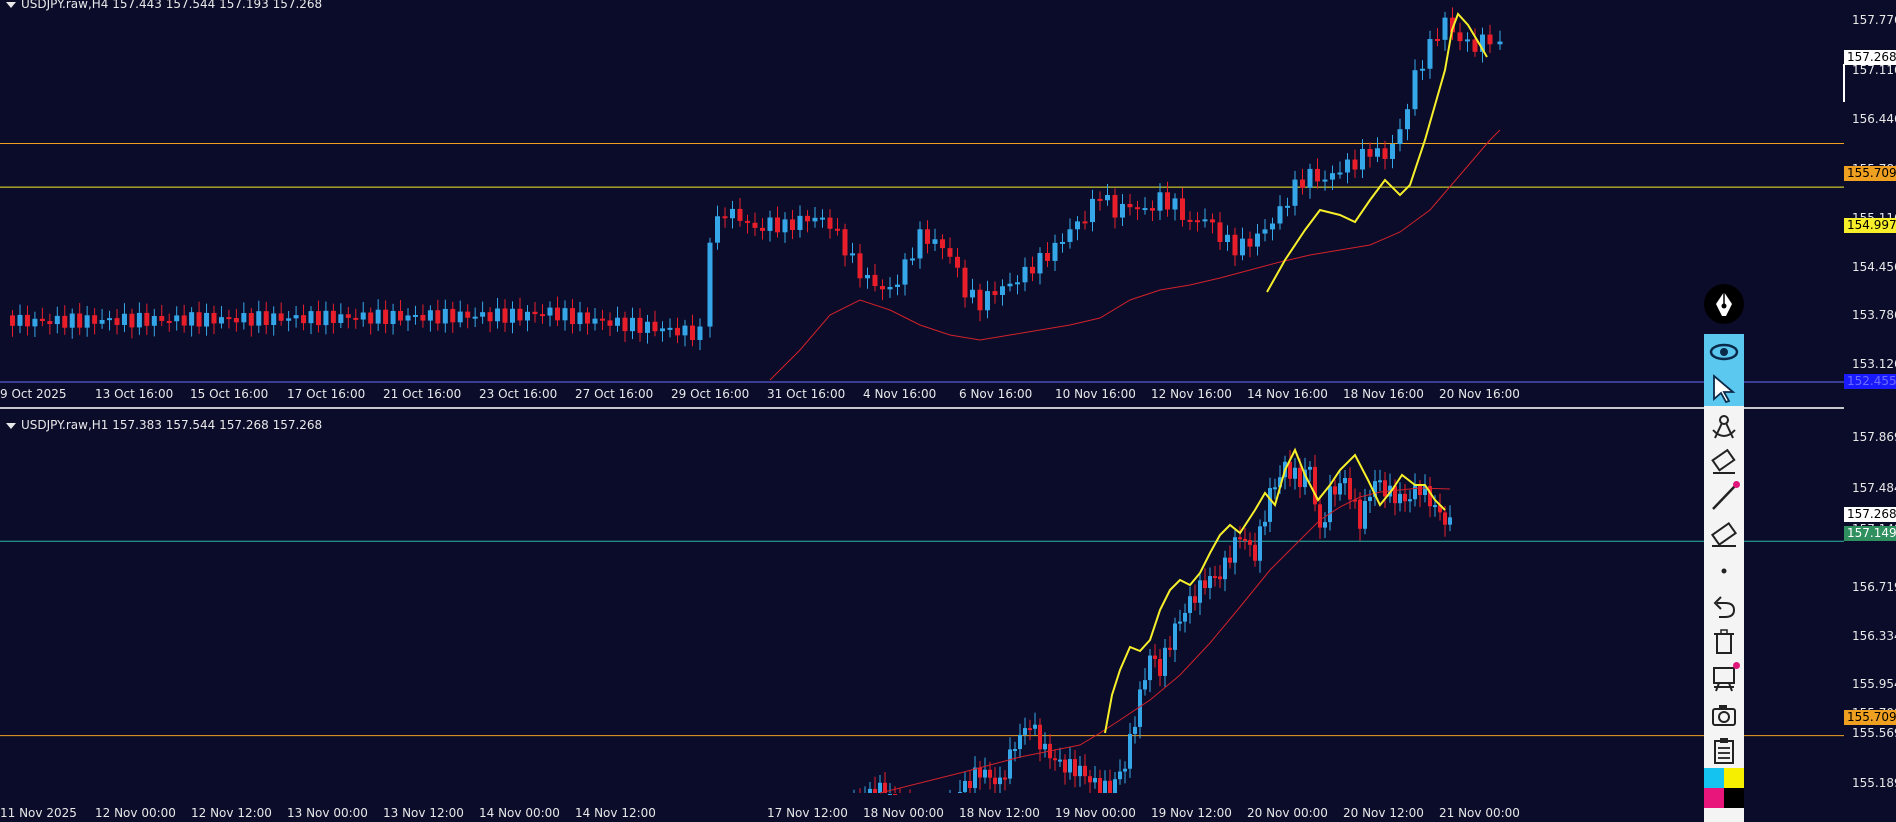 The height and width of the screenshot is (822, 1896). Describe the element at coordinates (1870, 381) in the screenshot. I see `price-tag: 152.455` at that location.